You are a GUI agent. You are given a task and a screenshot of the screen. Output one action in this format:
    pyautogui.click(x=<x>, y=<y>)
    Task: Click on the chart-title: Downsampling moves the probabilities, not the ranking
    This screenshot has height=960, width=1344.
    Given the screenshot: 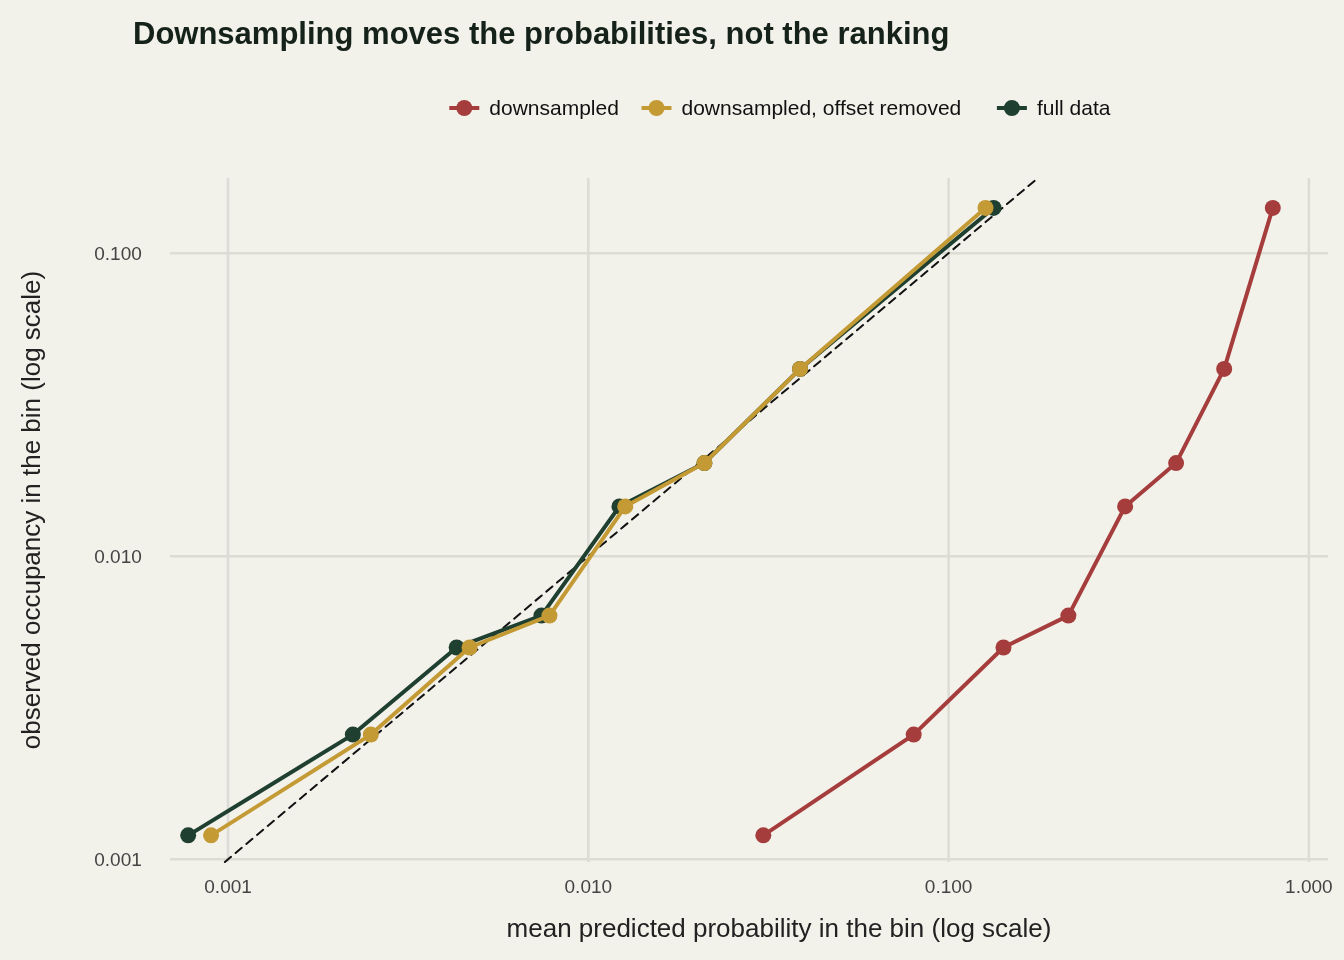 What is the action you would take?
    pyautogui.click(x=541, y=33)
    